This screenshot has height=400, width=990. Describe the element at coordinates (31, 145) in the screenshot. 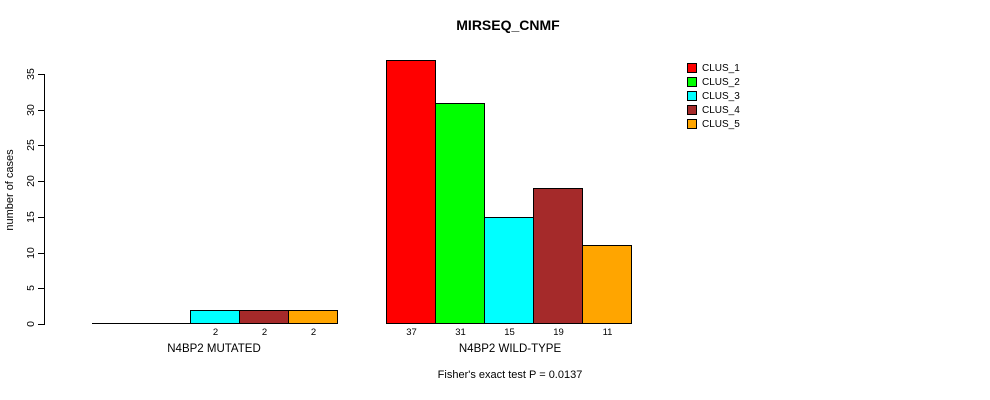

I see `y-axis-tick-label: 25` at that location.